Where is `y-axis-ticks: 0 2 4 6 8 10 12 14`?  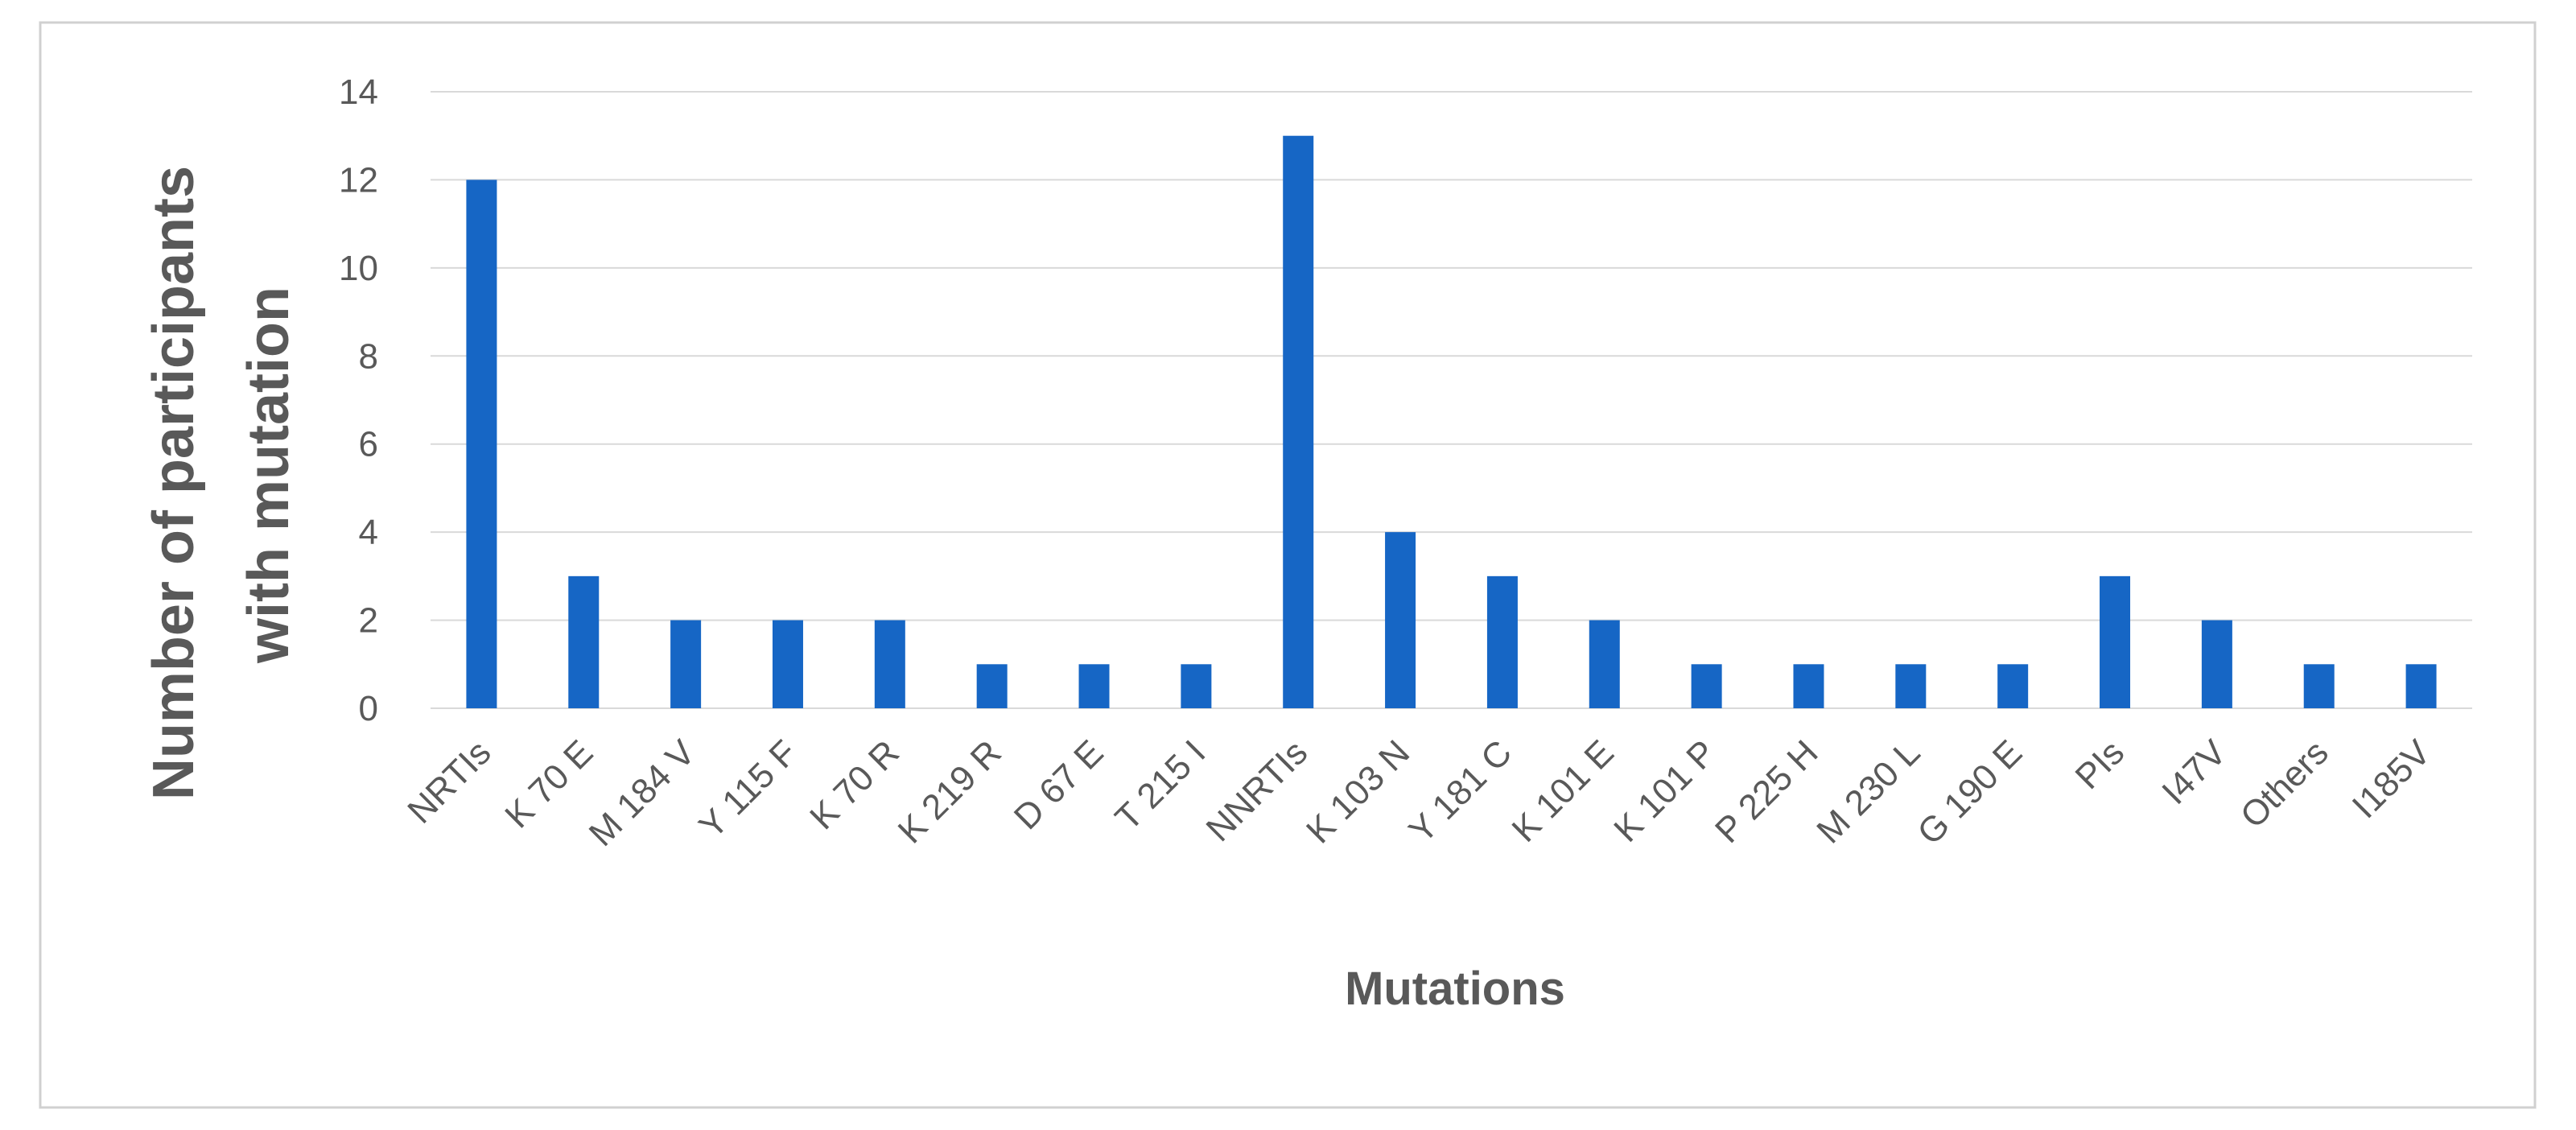 y-axis-ticks: 0 2 4 6 8 10 12 14 is located at coordinates (358, 400).